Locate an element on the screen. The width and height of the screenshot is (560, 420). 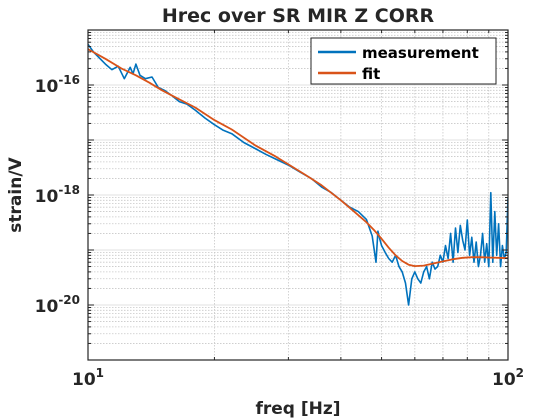
legend-box is located at coordinates (403, 61).